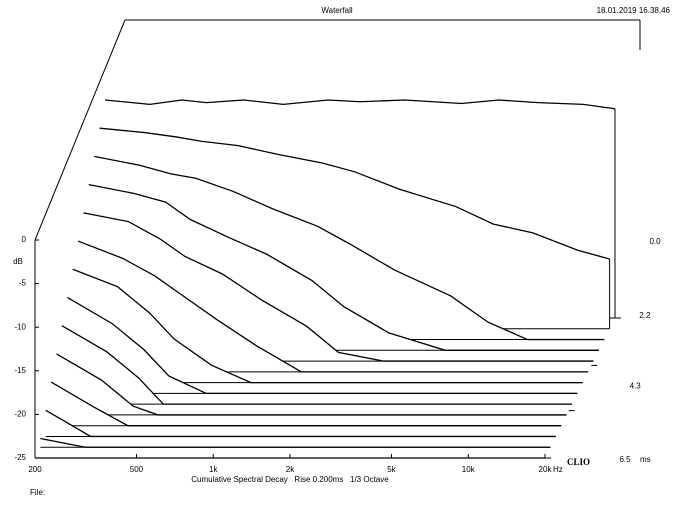  I want to click on brand: CLIO, so click(578, 462).